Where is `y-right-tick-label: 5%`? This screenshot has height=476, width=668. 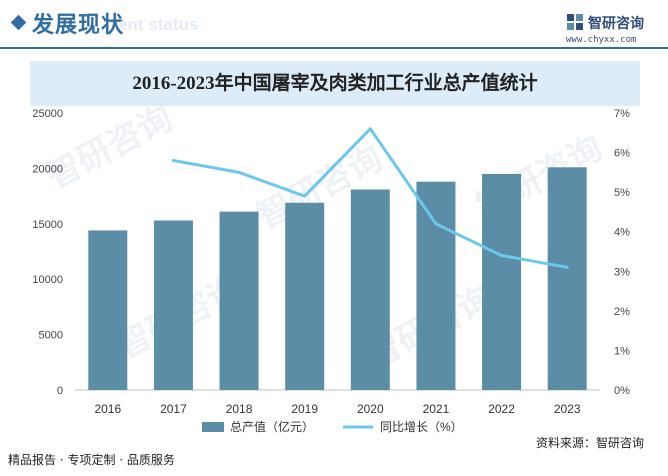
y-right-tick-label: 5% is located at coordinates (622, 193).